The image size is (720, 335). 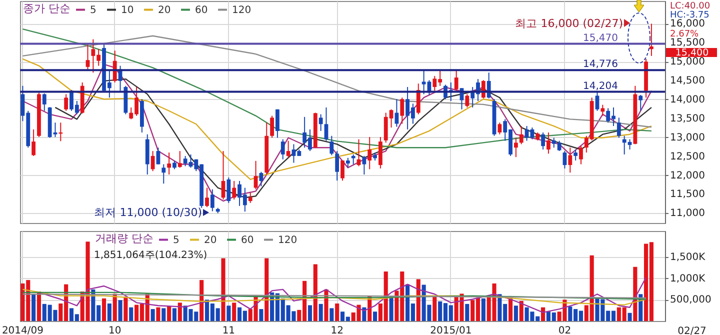 What do you see at coordinates (687, 62) in the screenshot?
I see `y-tick-label: 15,000` at bounding box center [687, 62].